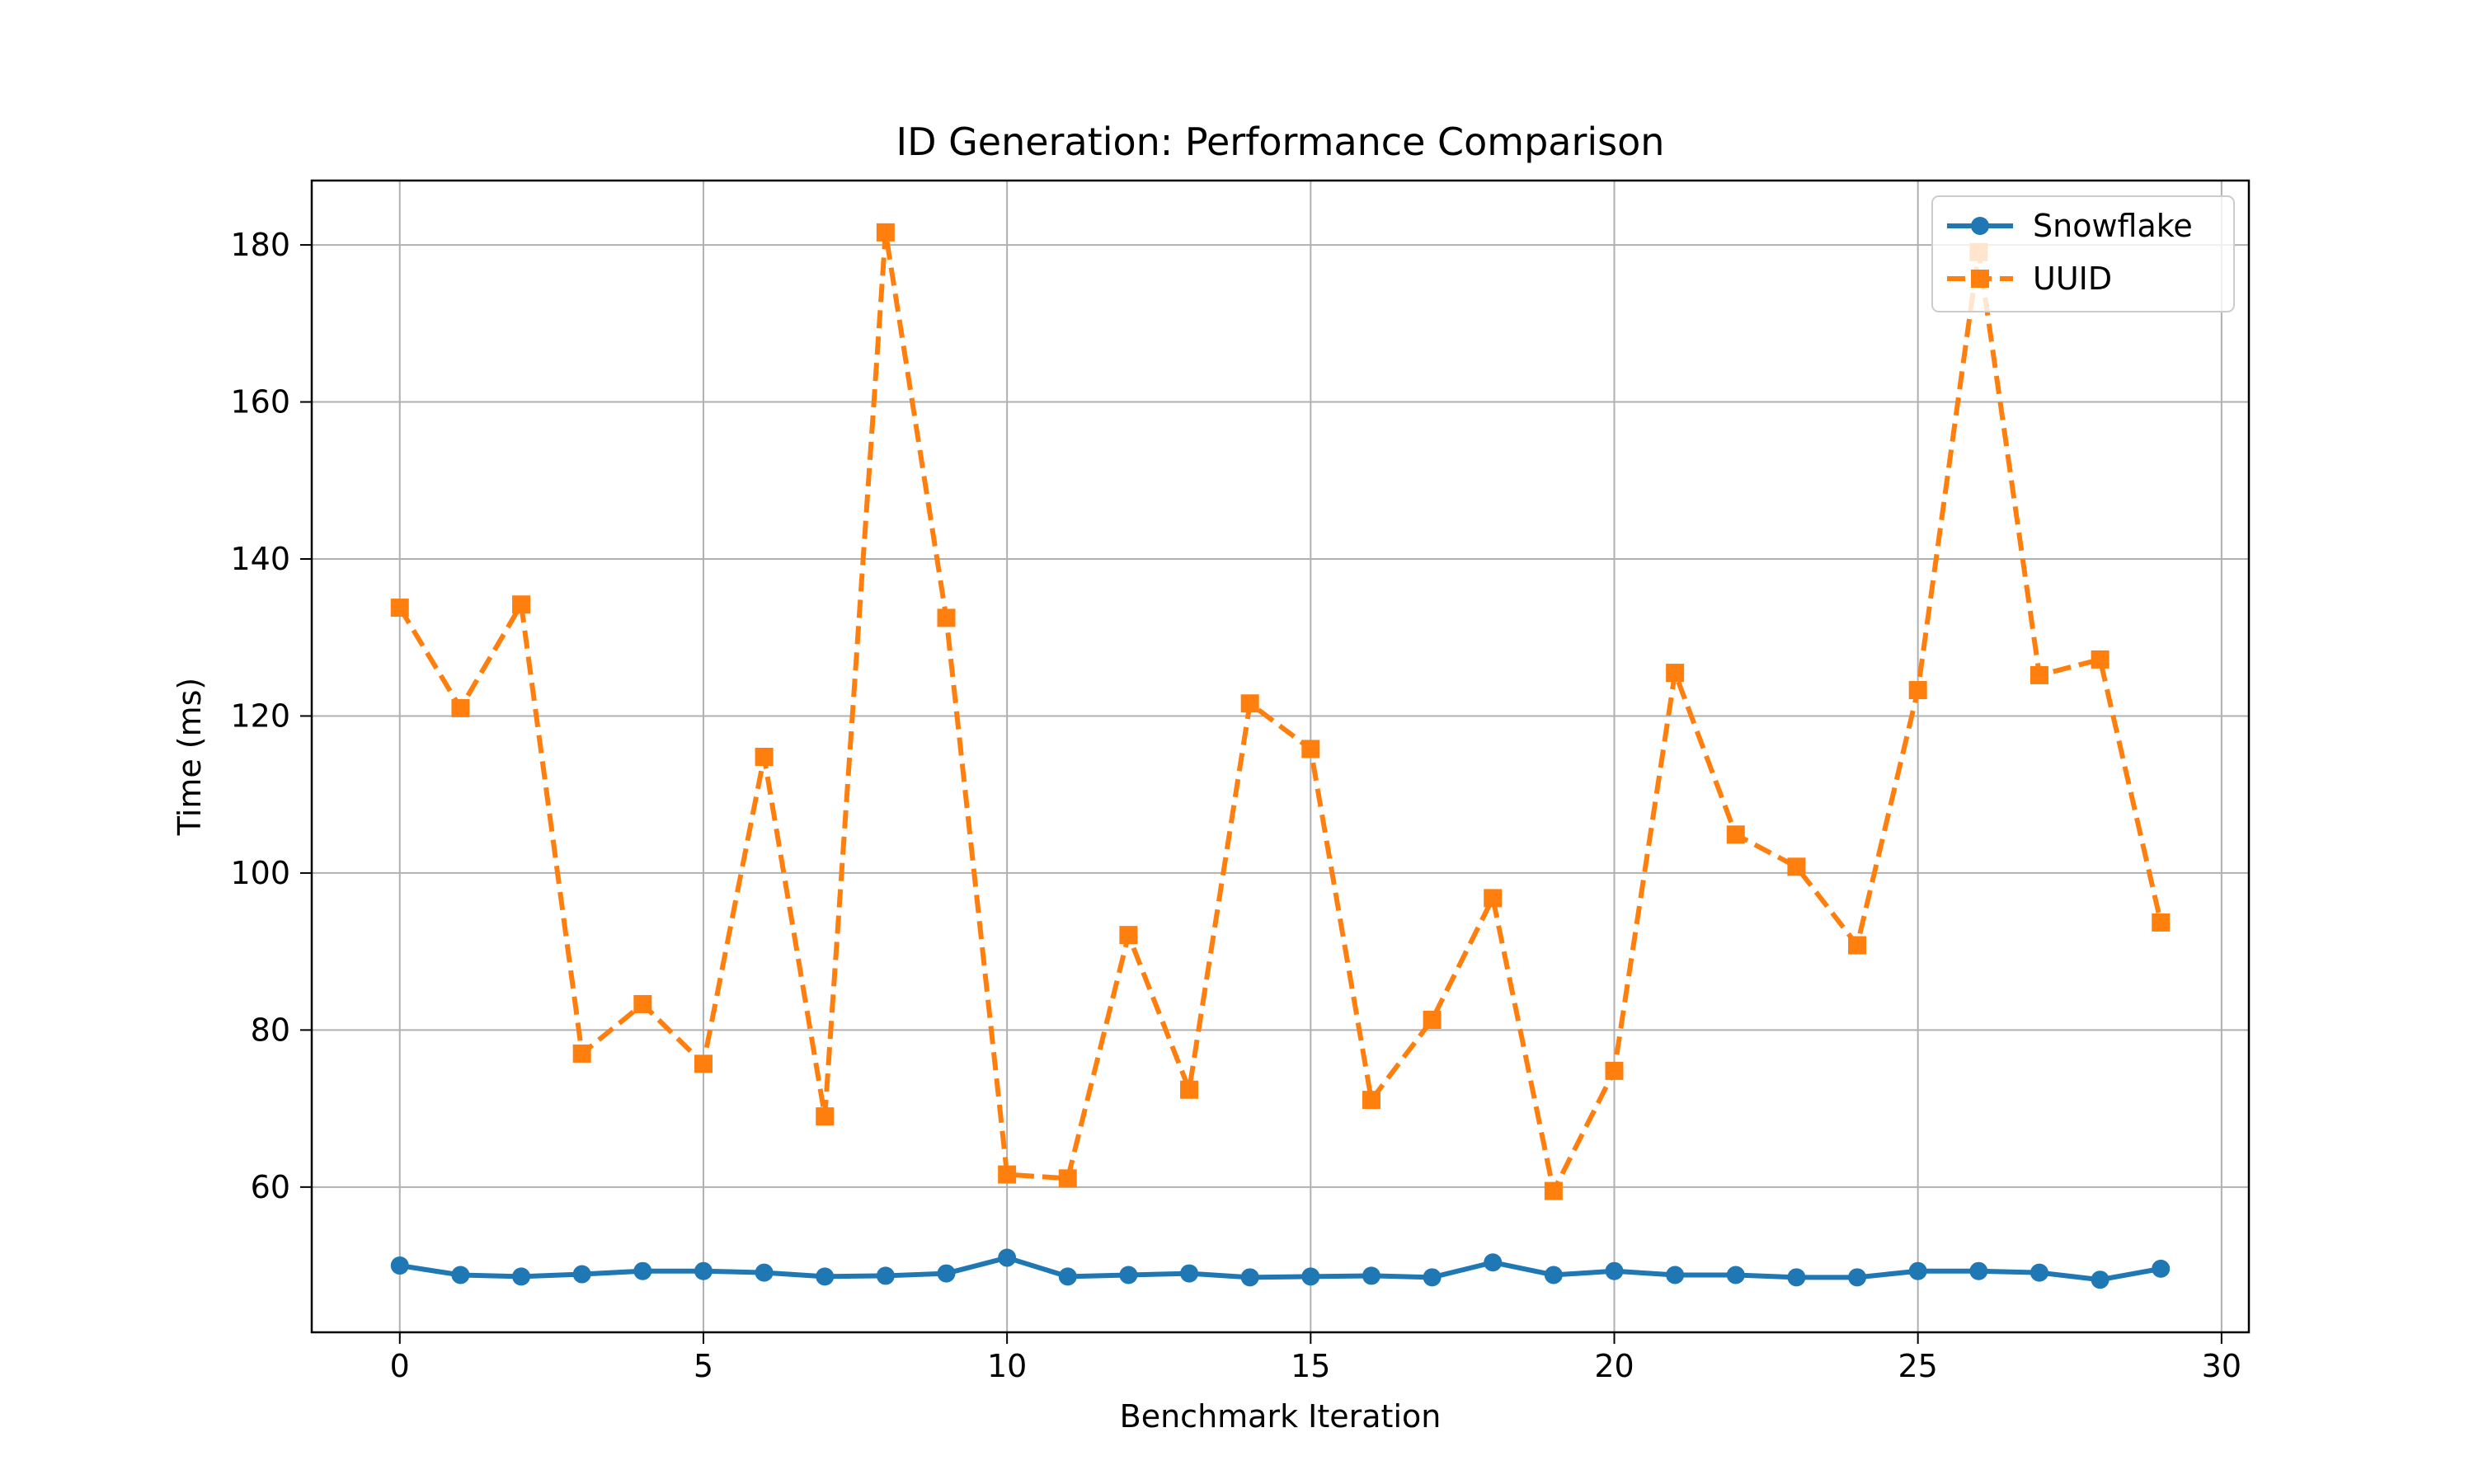 This screenshot has width=2474, height=1484. I want to click on legend: Snowflake UUID, so click(2083, 253).